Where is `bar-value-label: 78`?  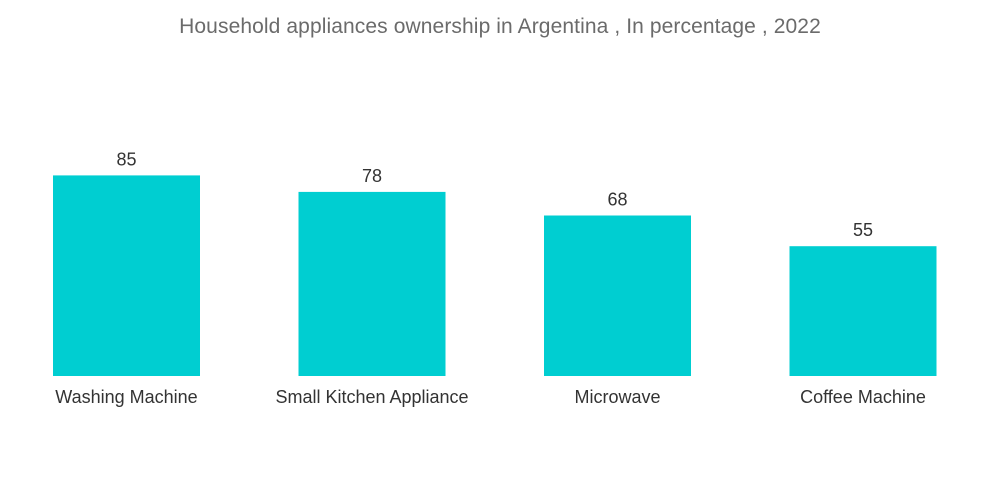 bar-value-label: 78 is located at coordinates (372, 176).